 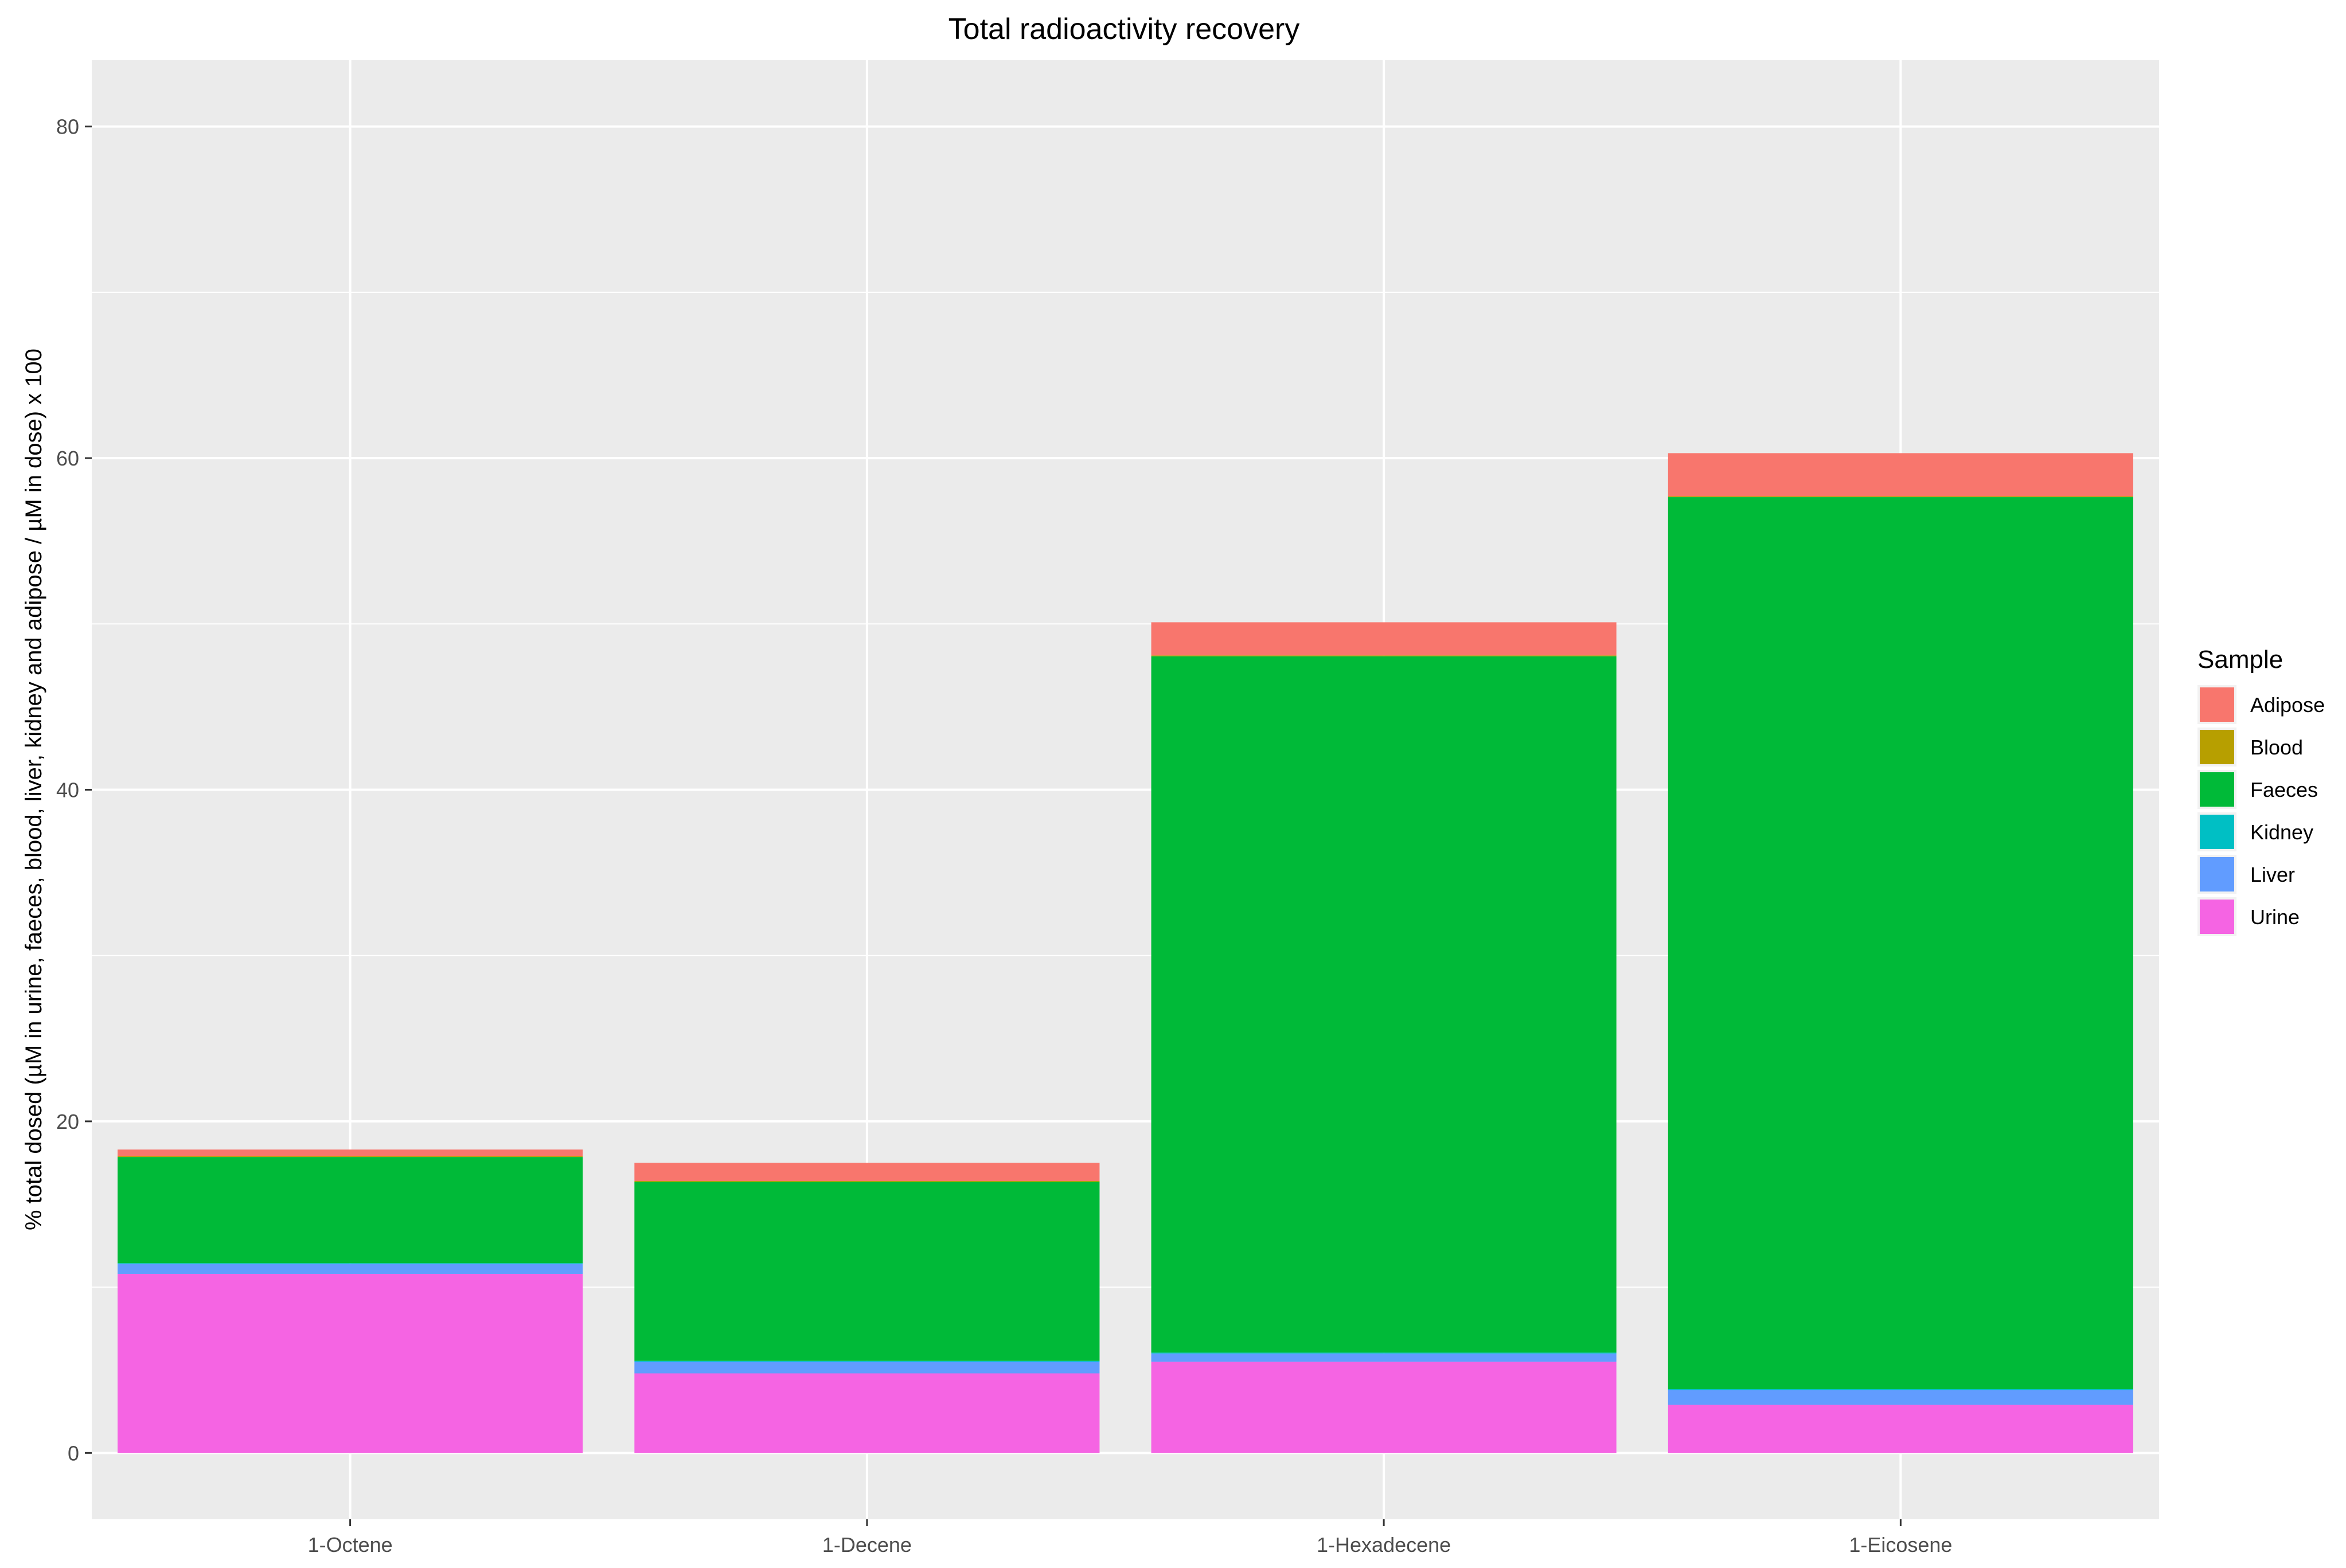 What do you see at coordinates (2217, 832) in the screenshot?
I see `legend-swatch-kidney` at bounding box center [2217, 832].